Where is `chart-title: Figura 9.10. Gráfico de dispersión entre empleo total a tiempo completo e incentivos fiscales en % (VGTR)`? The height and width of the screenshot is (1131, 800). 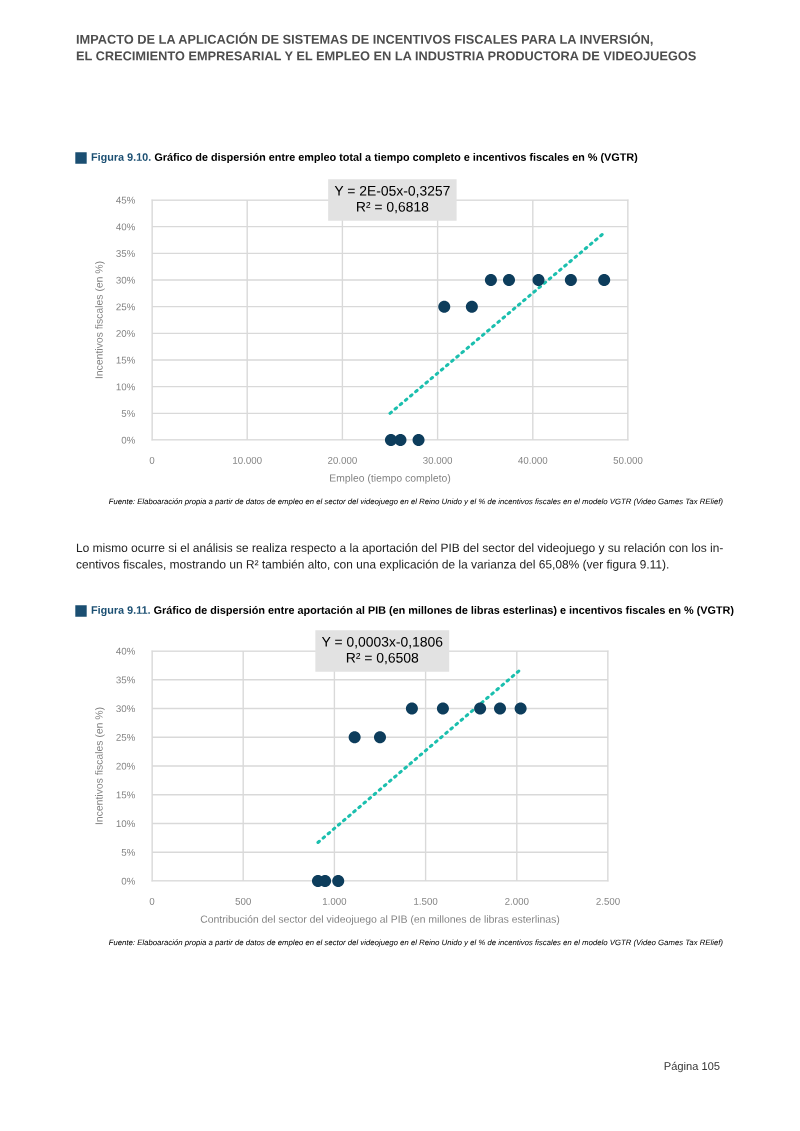
chart-title: Figura 9.10. Gráfico de dispersión entre empleo total a tiempo completo e incentivos fiscales en % (VGTR) is located at coordinates (364, 158).